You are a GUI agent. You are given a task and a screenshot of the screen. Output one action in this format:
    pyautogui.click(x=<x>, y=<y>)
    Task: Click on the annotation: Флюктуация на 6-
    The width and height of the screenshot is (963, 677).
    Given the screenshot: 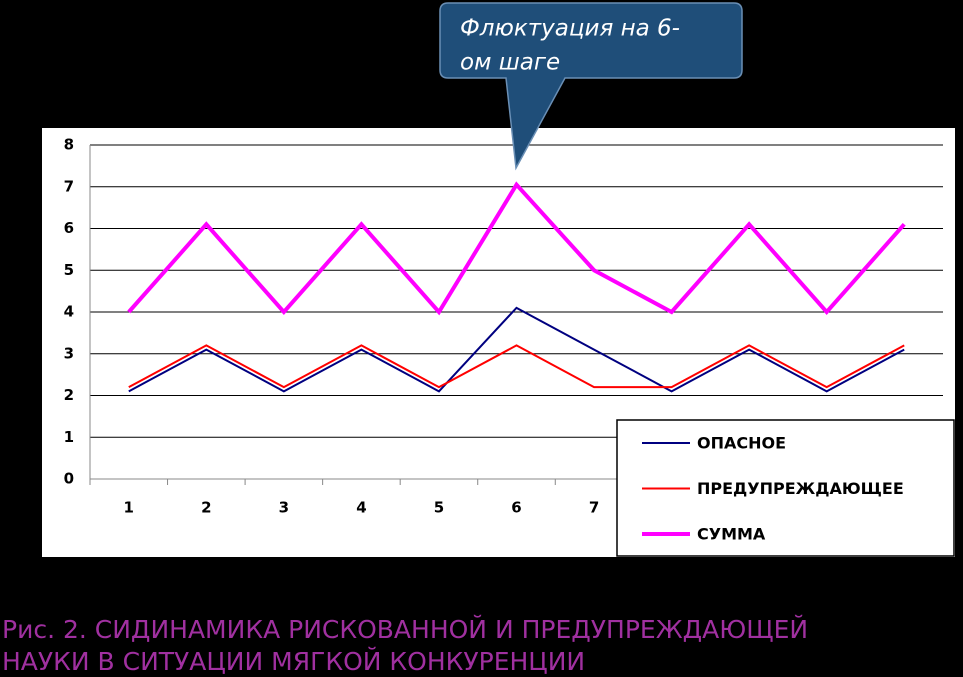 What is the action you would take?
    pyautogui.click(x=570, y=29)
    